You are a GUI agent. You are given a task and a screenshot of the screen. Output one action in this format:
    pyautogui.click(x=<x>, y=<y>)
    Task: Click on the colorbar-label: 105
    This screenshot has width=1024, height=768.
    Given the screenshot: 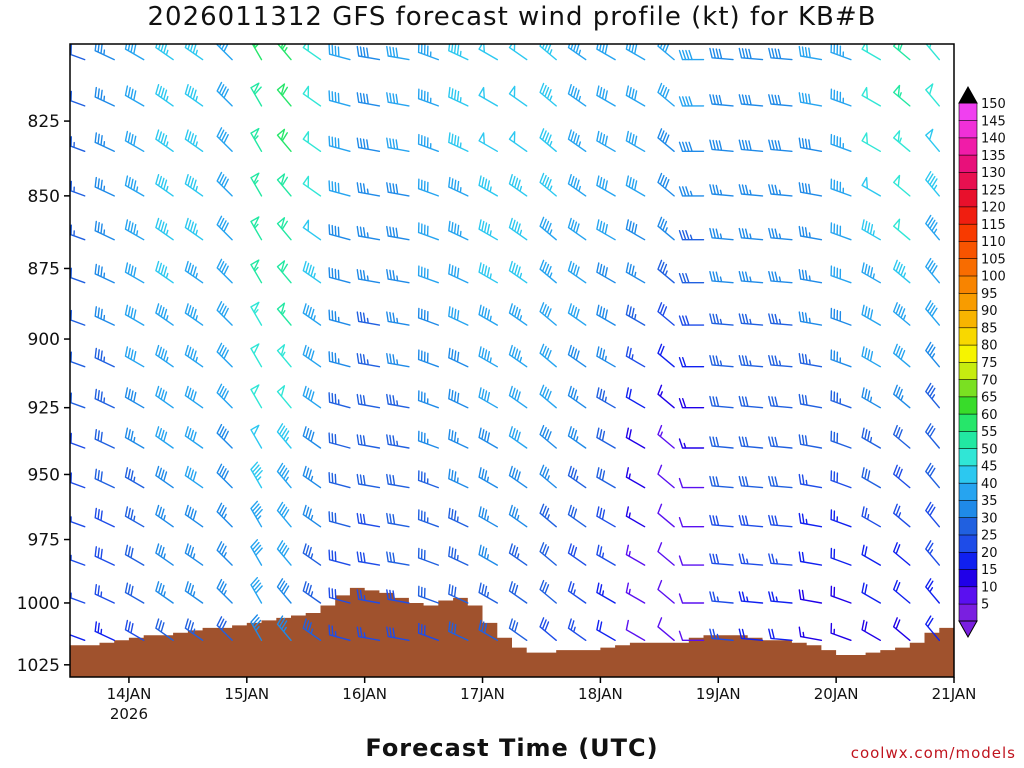 What is the action you would take?
    pyautogui.click(x=993, y=259)
    